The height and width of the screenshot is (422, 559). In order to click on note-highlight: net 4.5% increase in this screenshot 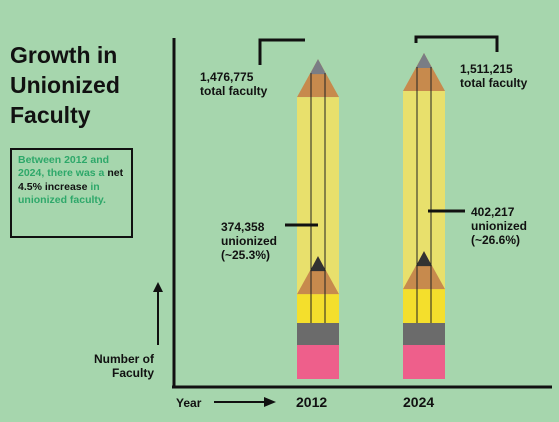, I will do `click(71, 180)`.